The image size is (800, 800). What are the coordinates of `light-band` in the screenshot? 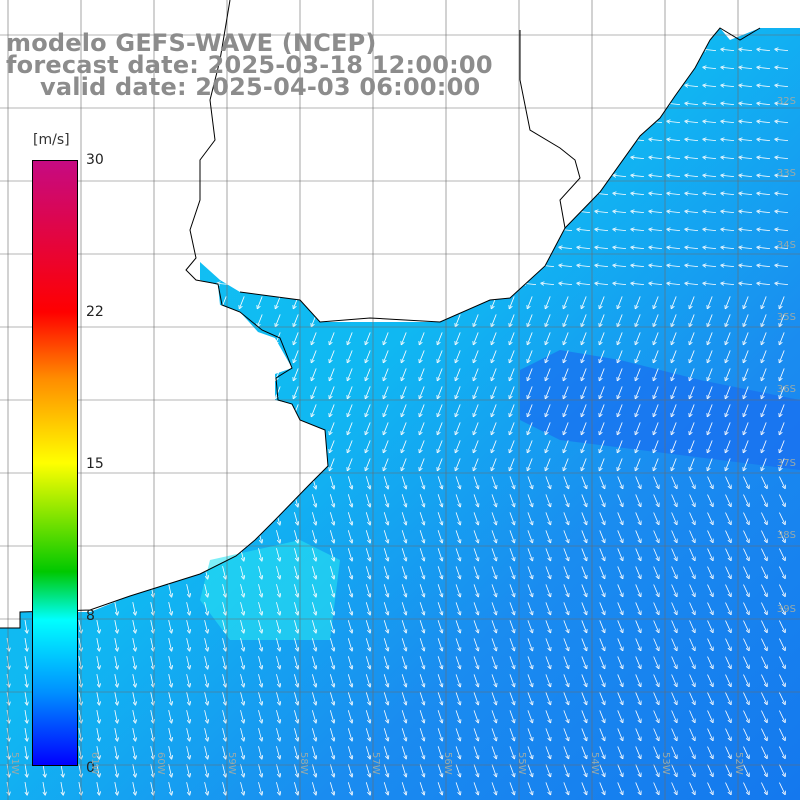 It's located at (270, 590).